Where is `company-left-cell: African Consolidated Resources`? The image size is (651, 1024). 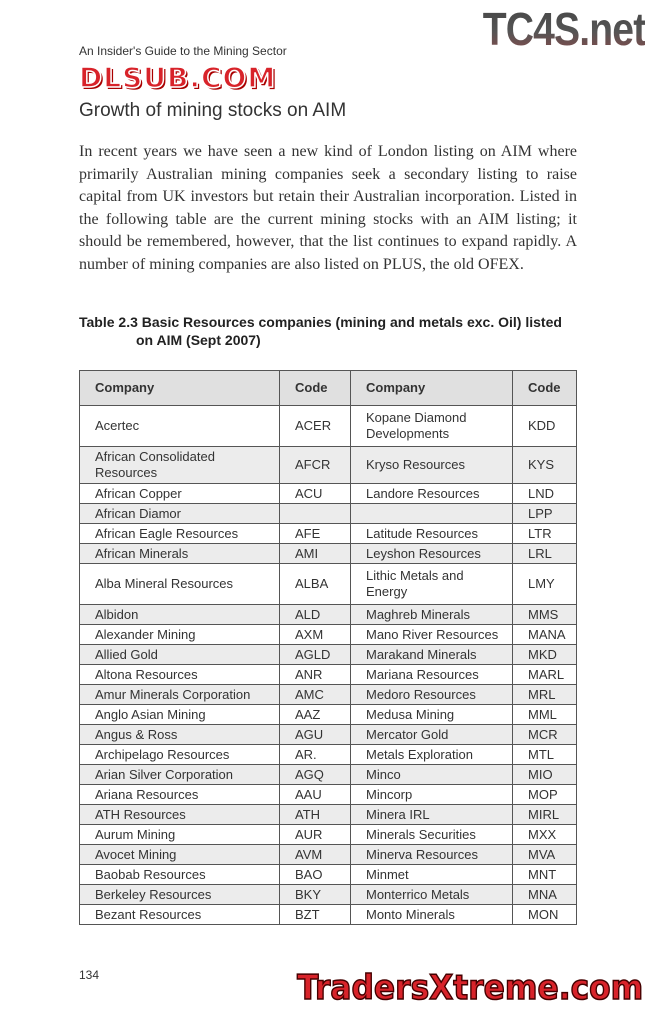
company-left-cell: African Consolidated Resources is located at coordinates (179, 465).